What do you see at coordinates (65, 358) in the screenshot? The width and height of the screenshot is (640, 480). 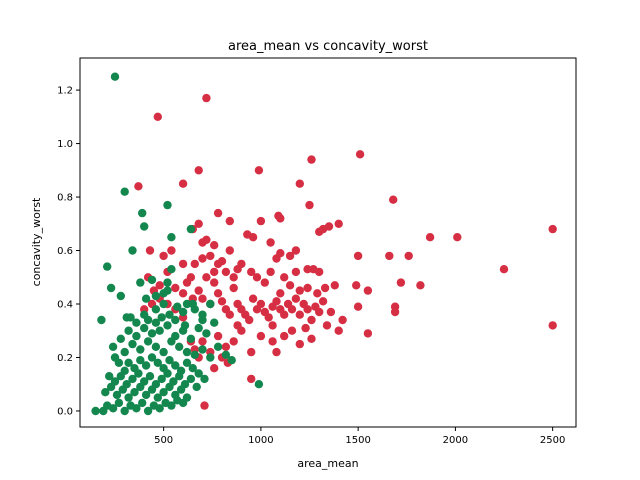 I see `y-tick-label: 0.2` at bounding box center [65, 358].